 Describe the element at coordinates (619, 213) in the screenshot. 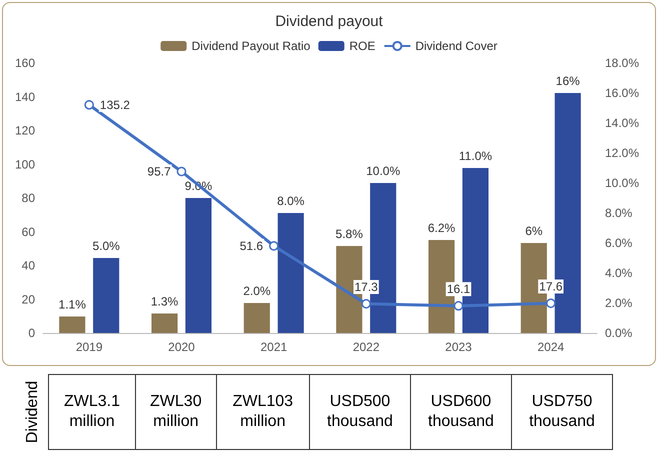

I see `y2-tick-label: 8.0%` at that location.